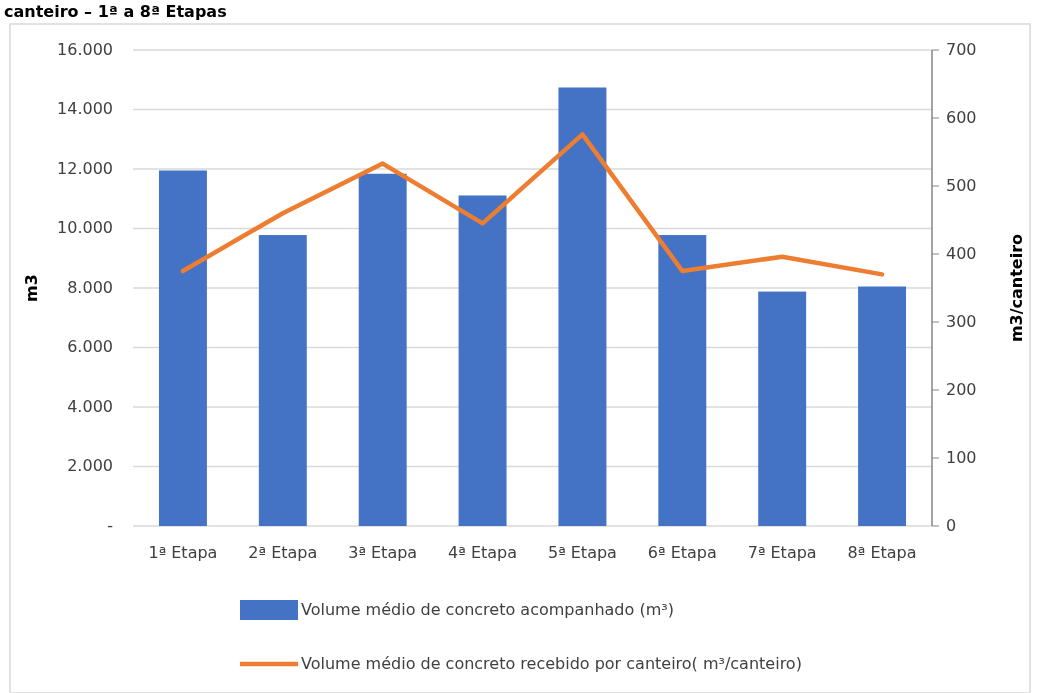 This screenshot has height=693, width=1040. Describe the element at coordinates (90, 465) in the screenshot. I see `y-tick-label: 2.000` at that location.